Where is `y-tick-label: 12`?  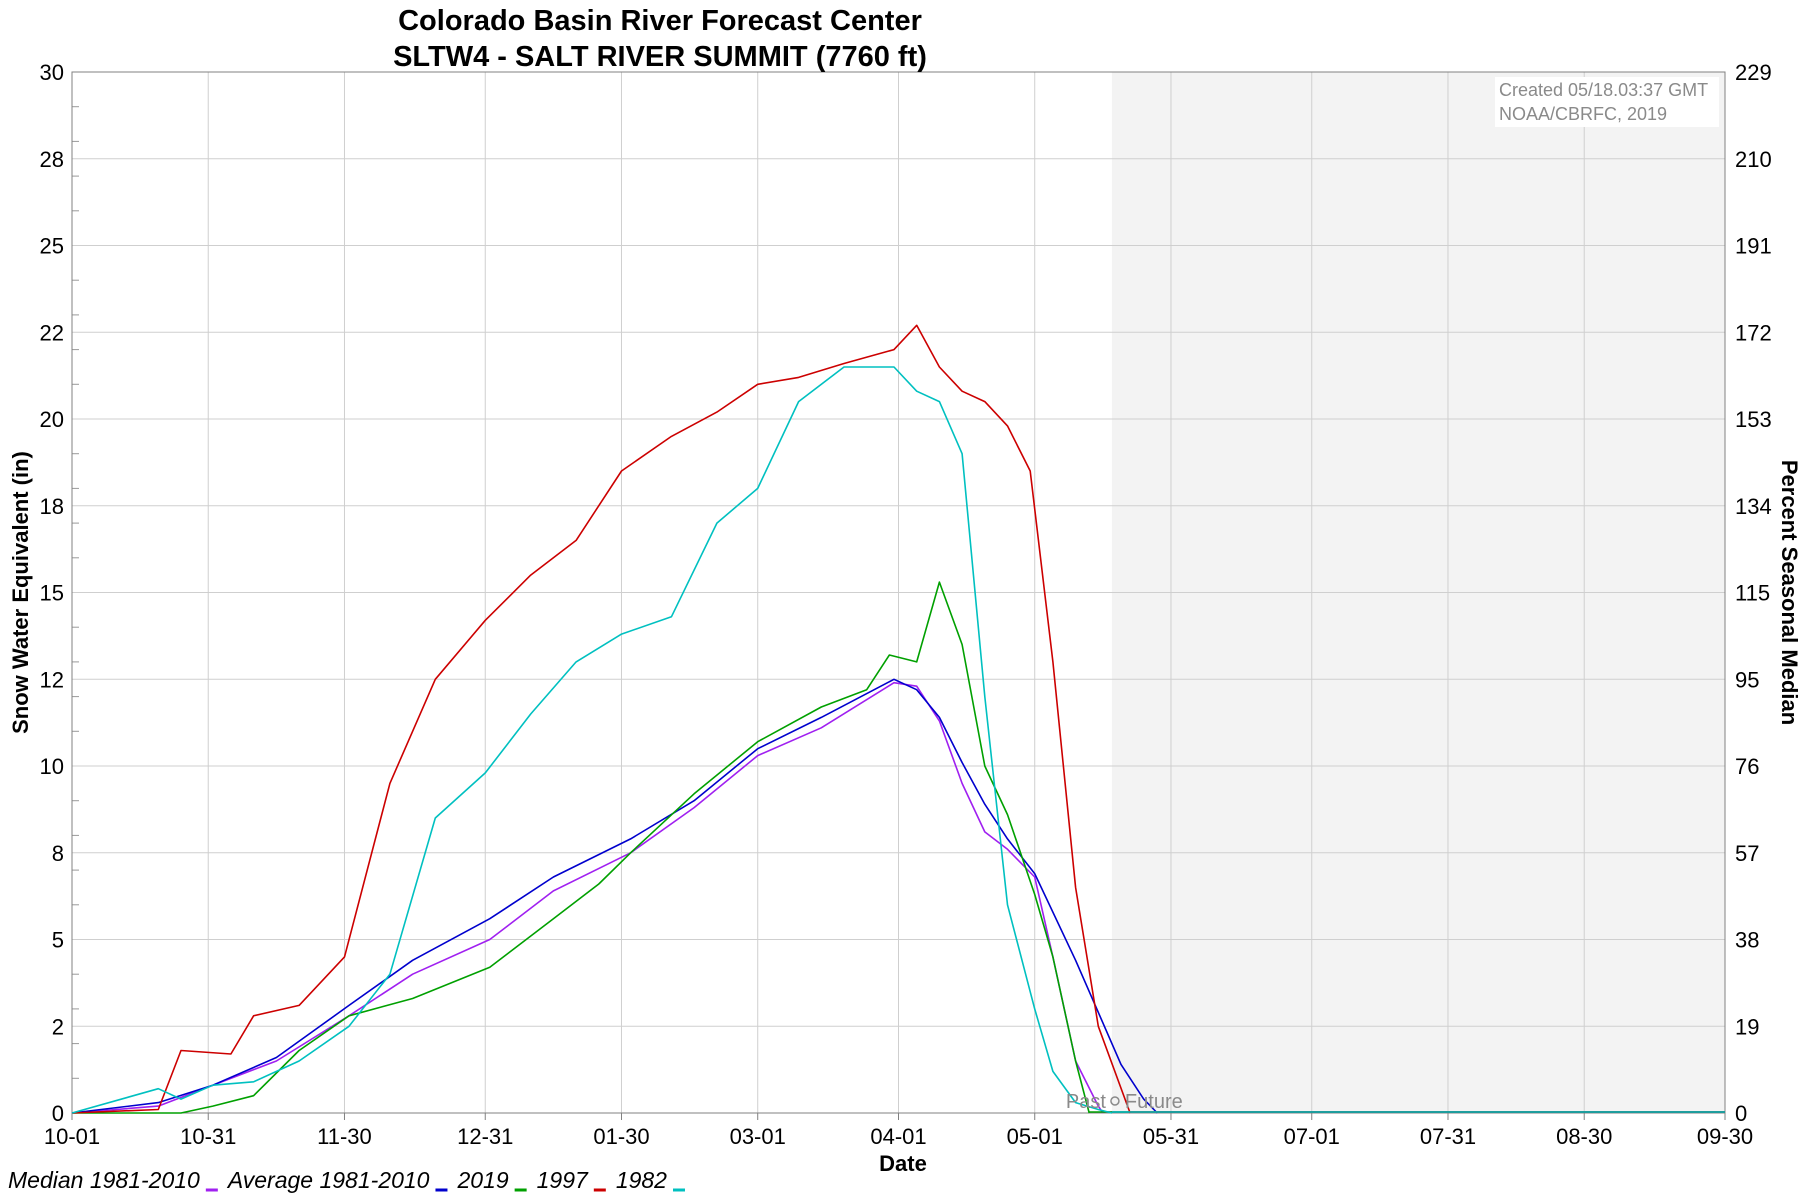 y-tick-label: 12 is located at coordinates (52, 679).